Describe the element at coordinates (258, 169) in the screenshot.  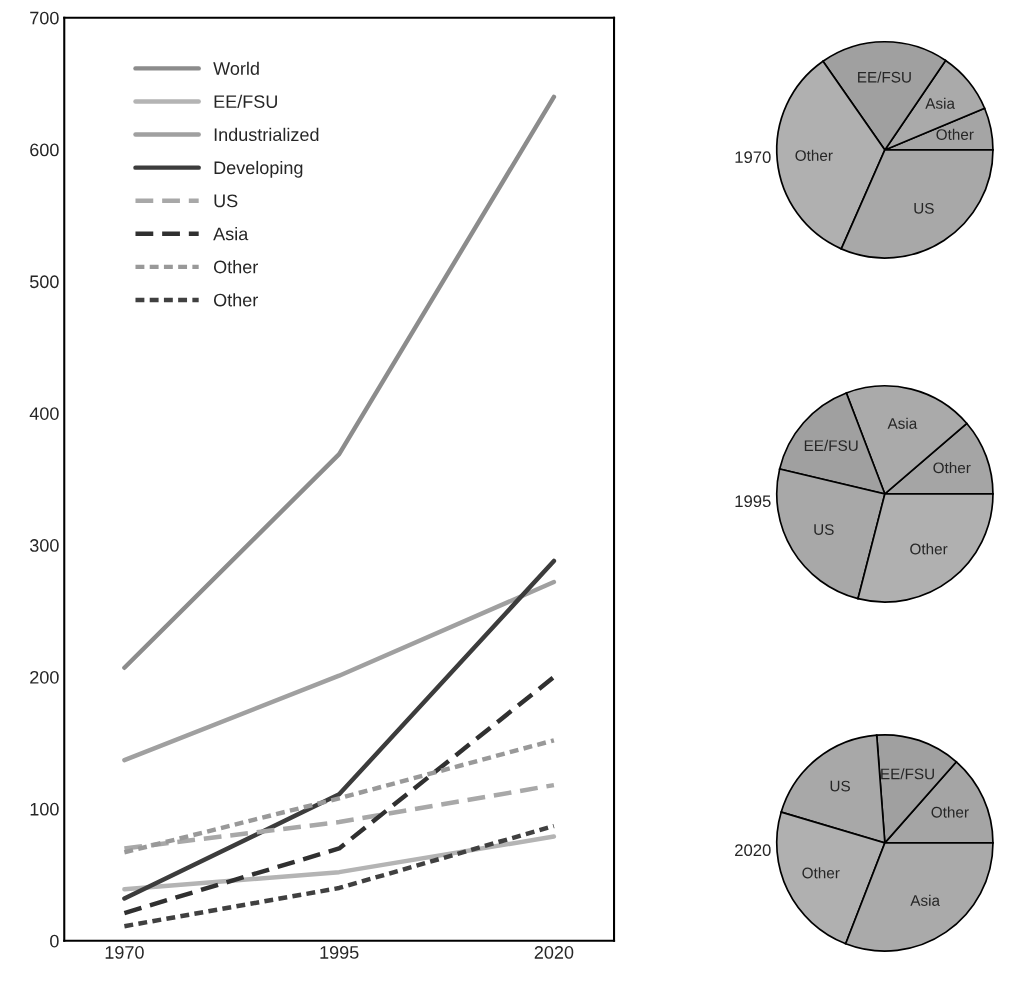
I see `legend-label: Developing` at that location.